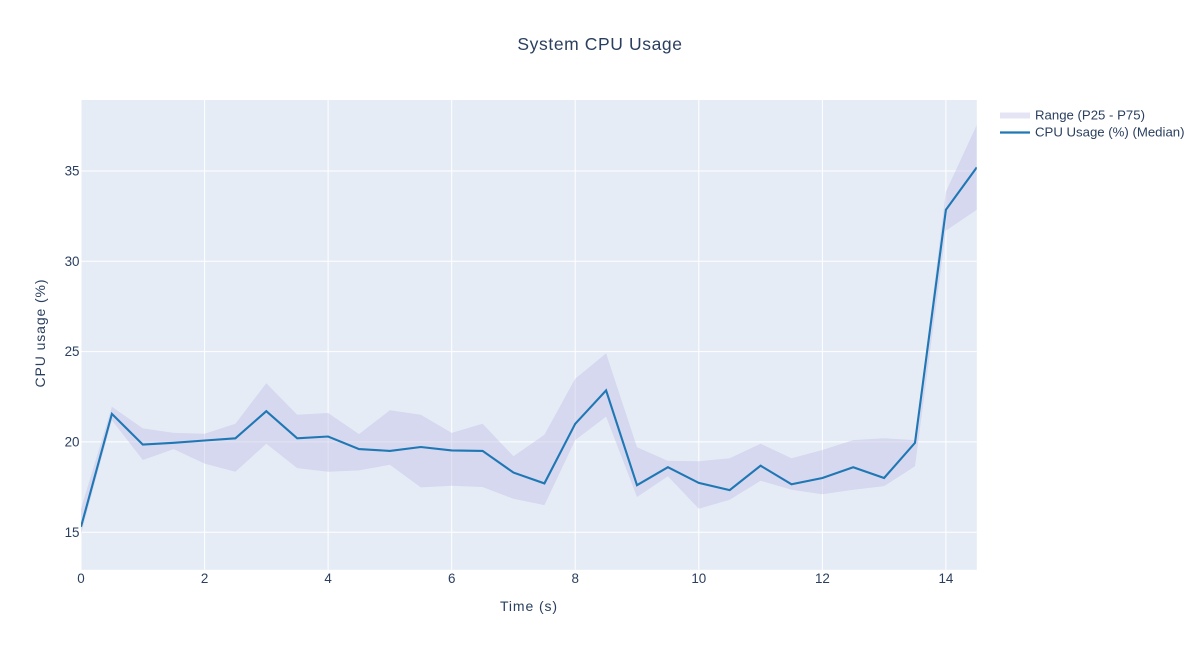  What do you see at coordinates (698, 578) in the screenshot?
I see `svg-text: 10` at bounding box center [698, 578].